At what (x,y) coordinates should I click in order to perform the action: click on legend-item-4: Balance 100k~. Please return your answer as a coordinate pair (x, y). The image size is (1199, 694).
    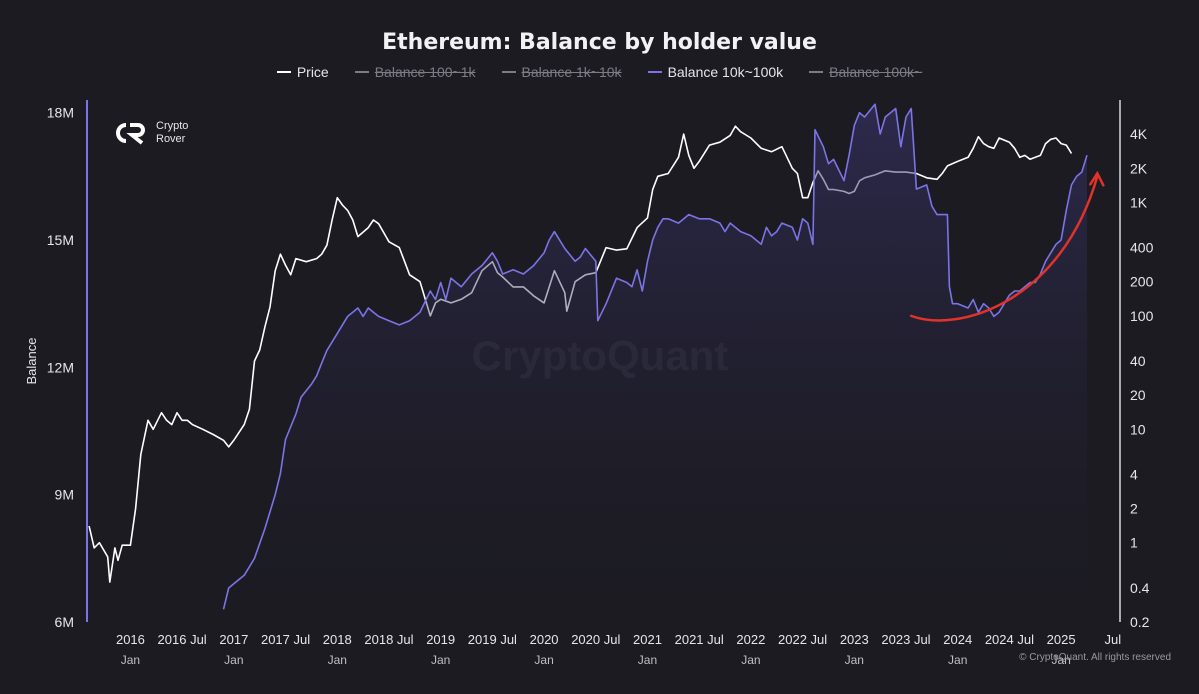
    Looking at the image, I should click on (865, 72).